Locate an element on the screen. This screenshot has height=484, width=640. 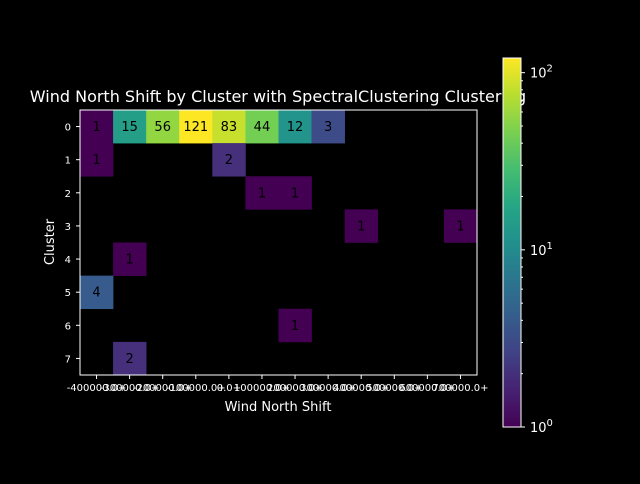
x-tick-label: 300000.0+ is located at coordinates (328, 388).